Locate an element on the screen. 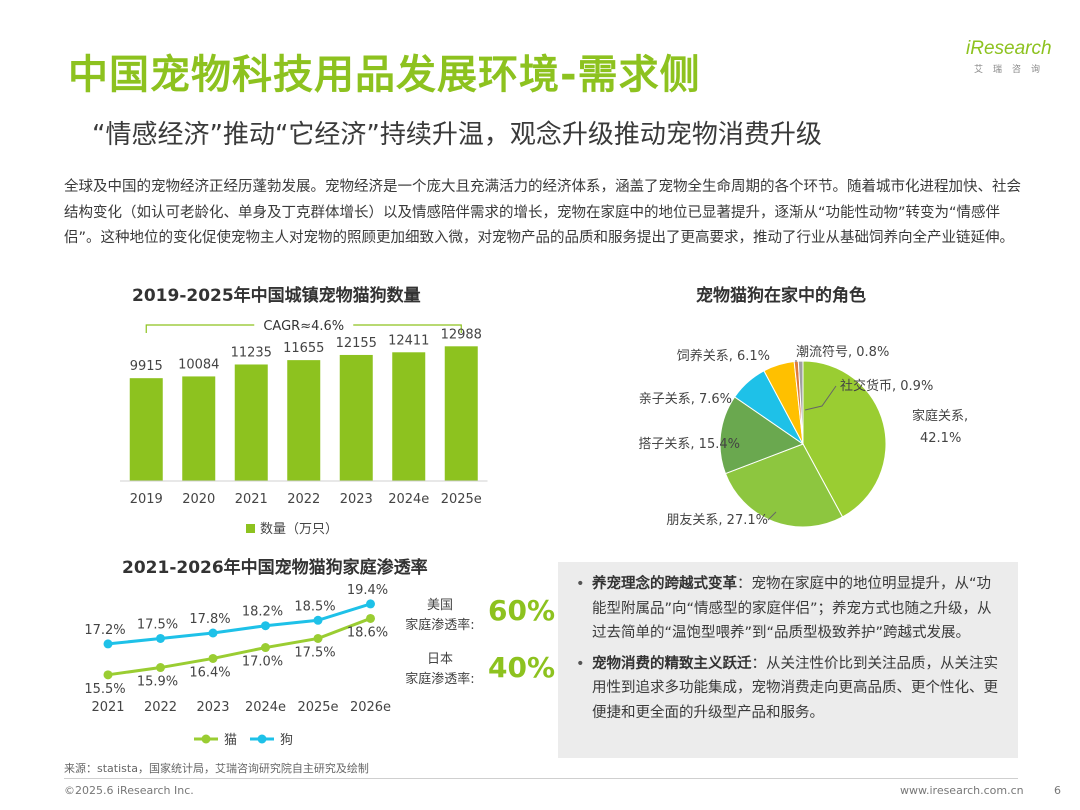 This screenshot has width=1080, height=810. data-label: 17.2% is located at coordinates (104, 630).